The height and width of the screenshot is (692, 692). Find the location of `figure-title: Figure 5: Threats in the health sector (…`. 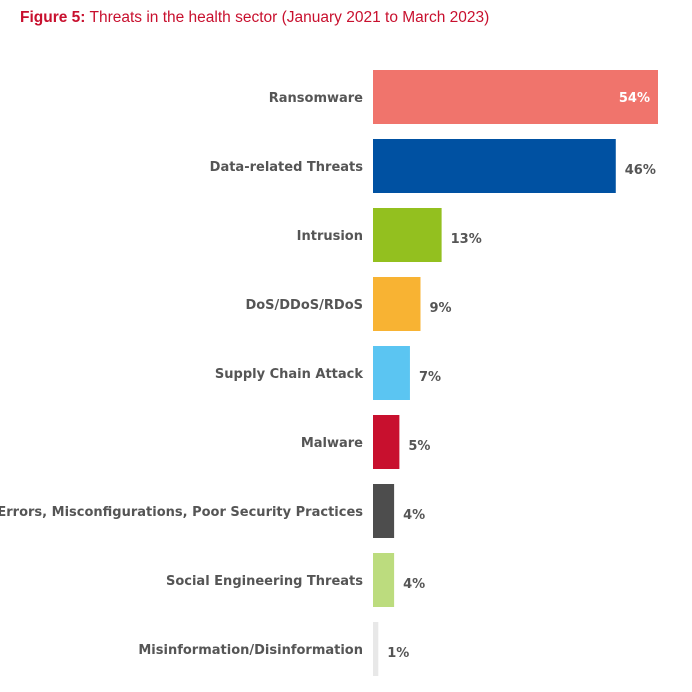

figure-title: Figure 5: Threats in the health sector (… is located at coordinates (254, 18).